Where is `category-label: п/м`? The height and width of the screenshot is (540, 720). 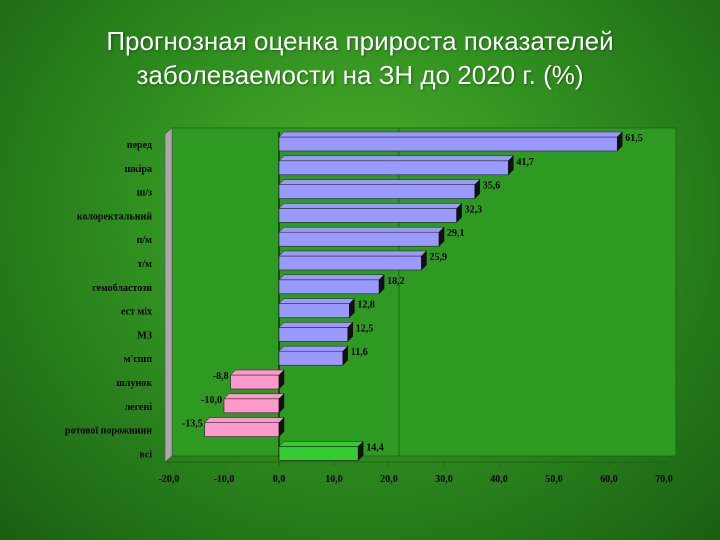
category-label: п/м is located at coordinates (145, 240).